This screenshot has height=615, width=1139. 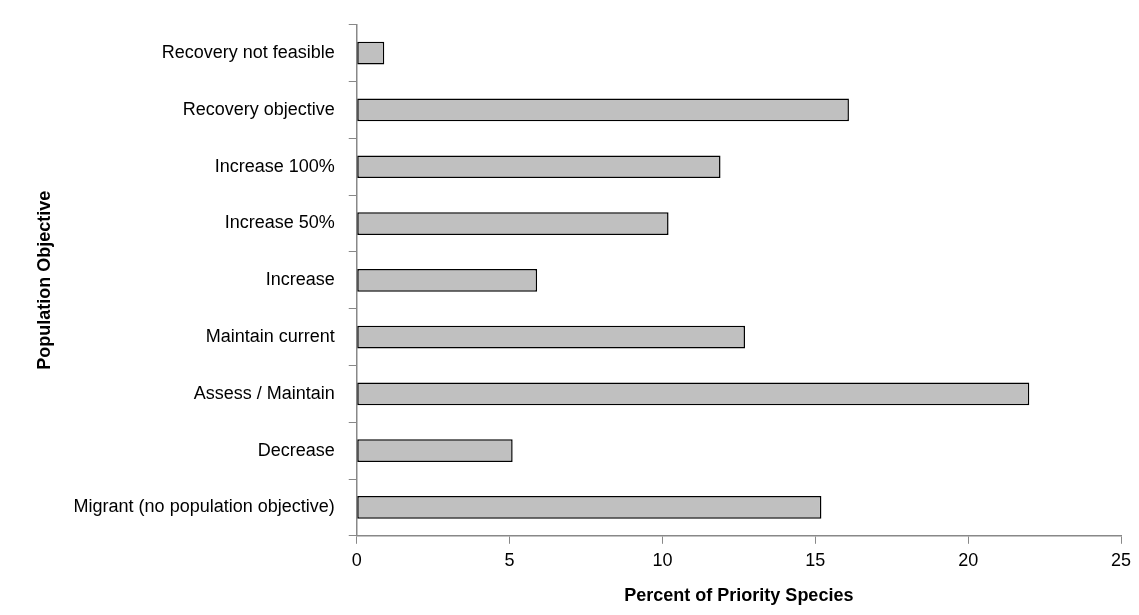 What do you see at coordinates (274, 165) in the screenshot?
I see `y-tick-label: Increase 100%` at bounding box center [274, 165].